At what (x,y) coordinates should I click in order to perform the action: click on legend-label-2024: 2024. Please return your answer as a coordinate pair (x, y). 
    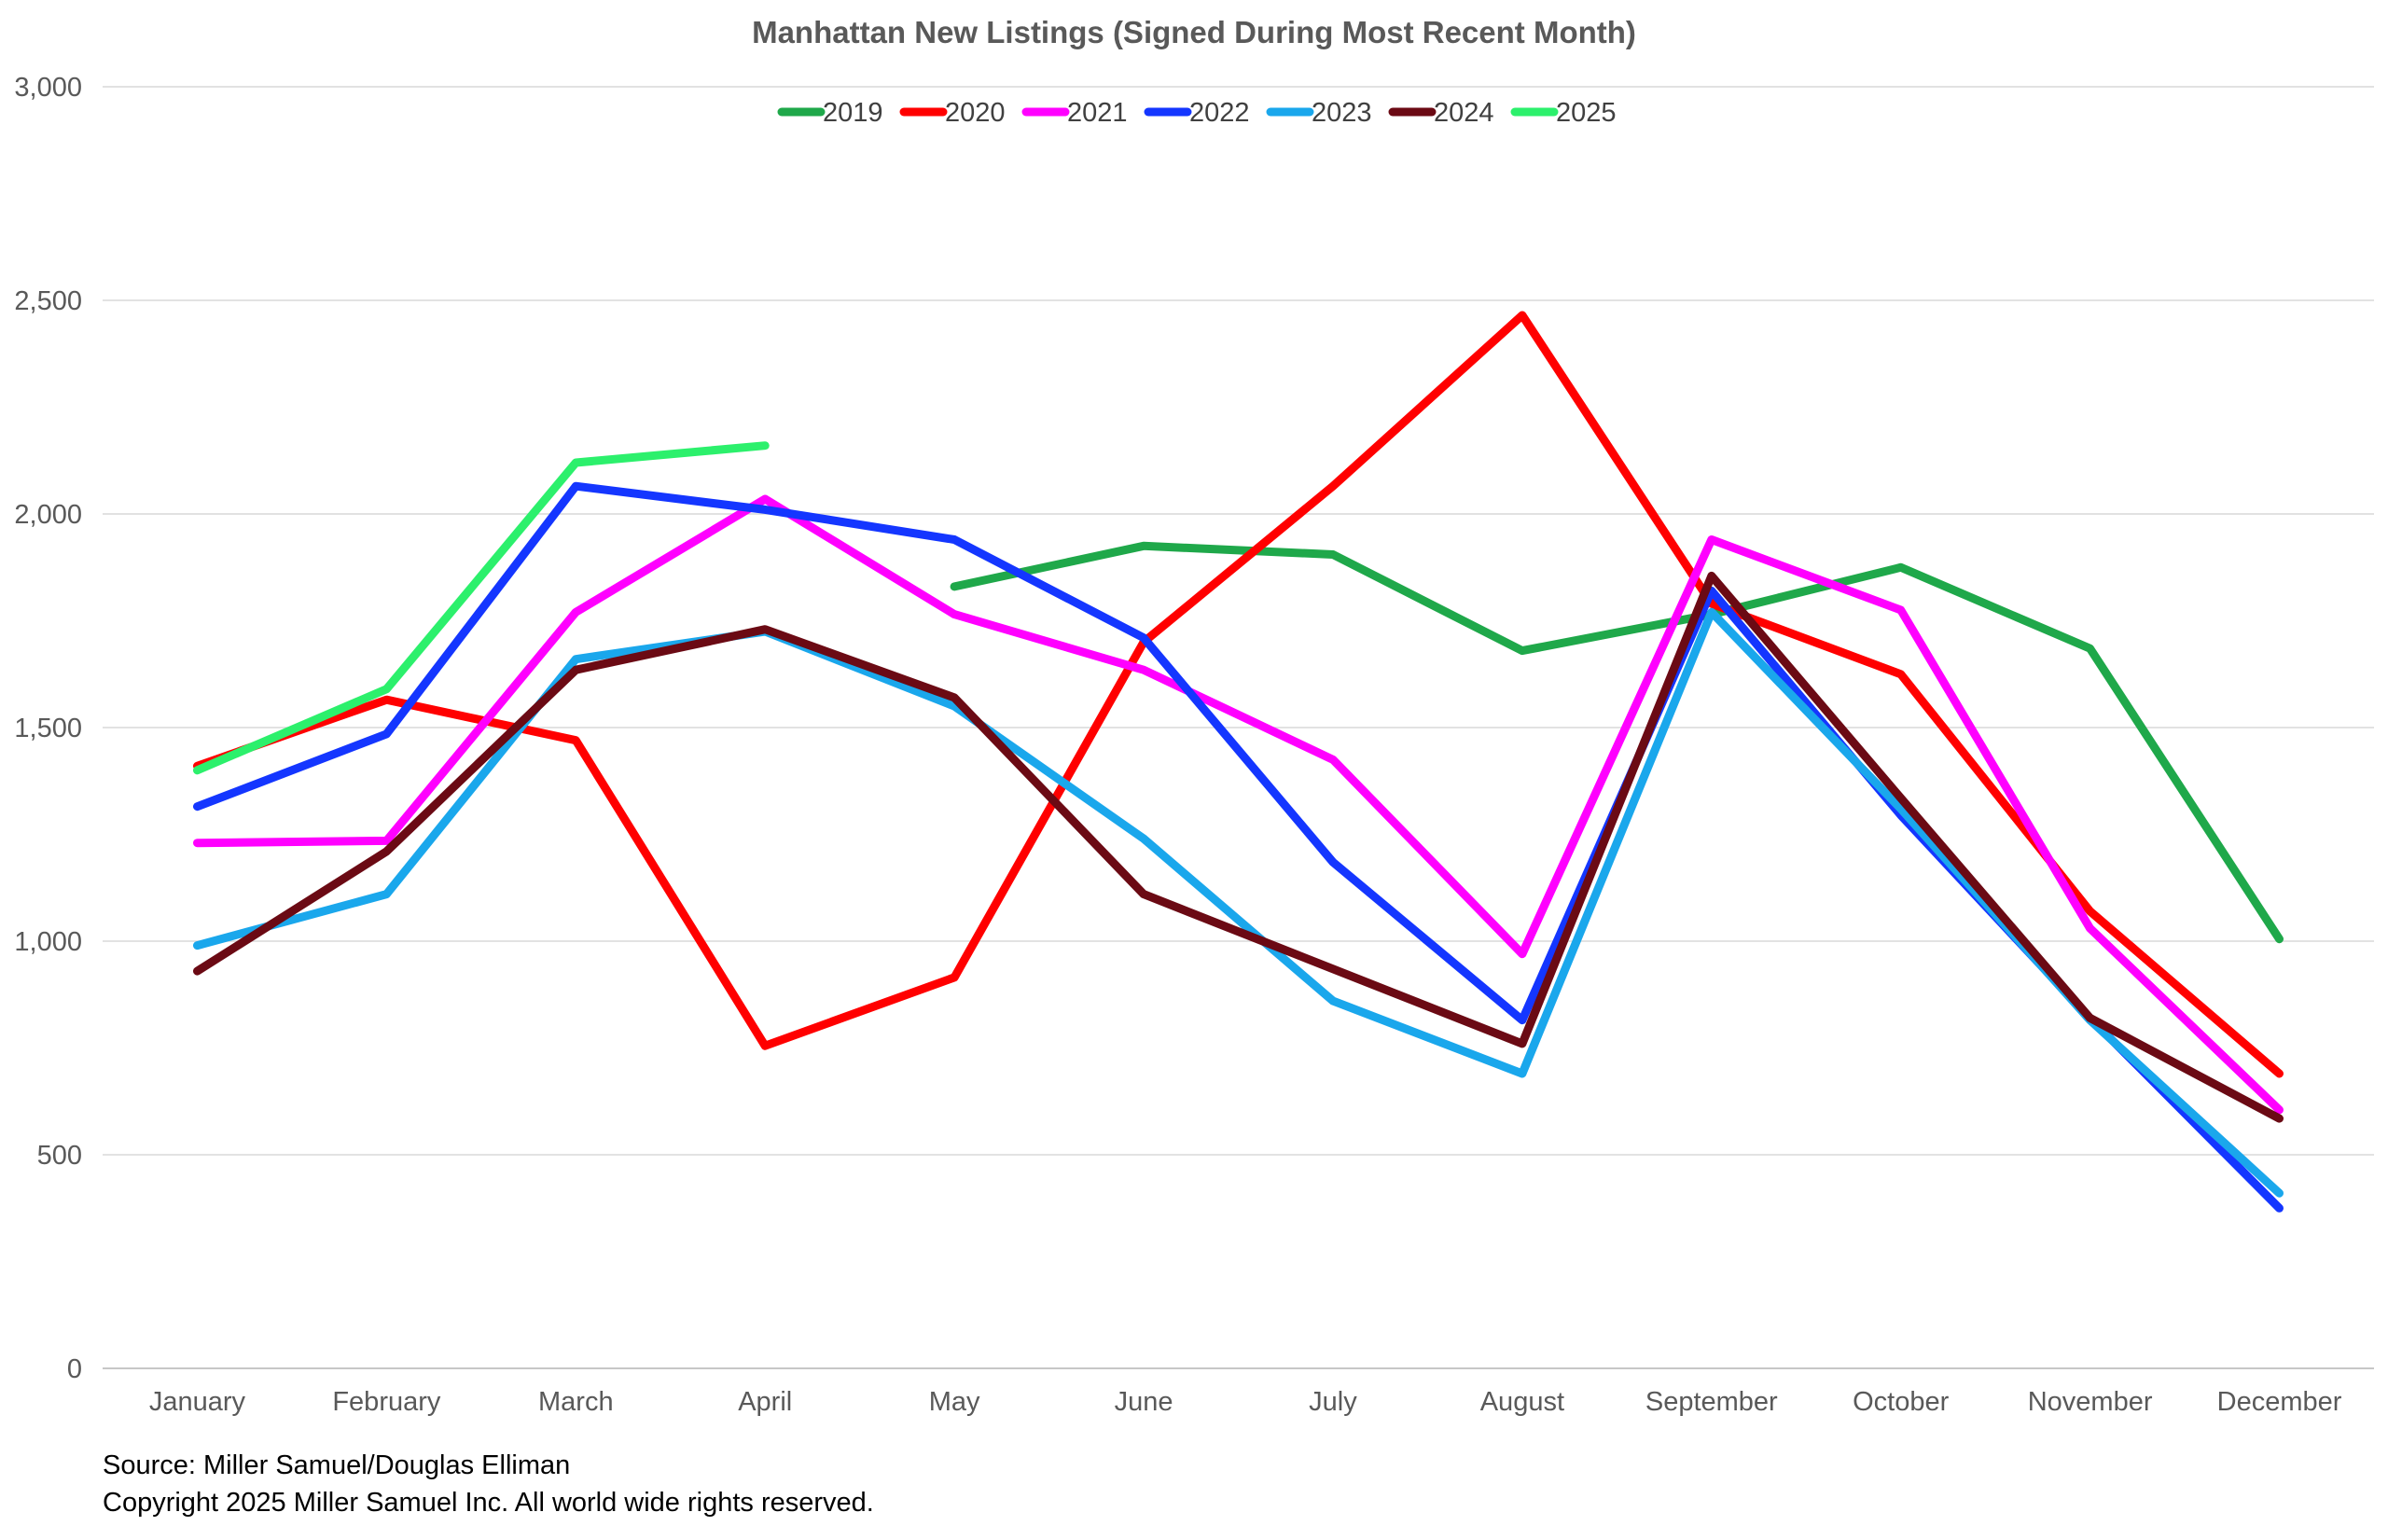
    Looking at the image, I should click on (1464, 113).